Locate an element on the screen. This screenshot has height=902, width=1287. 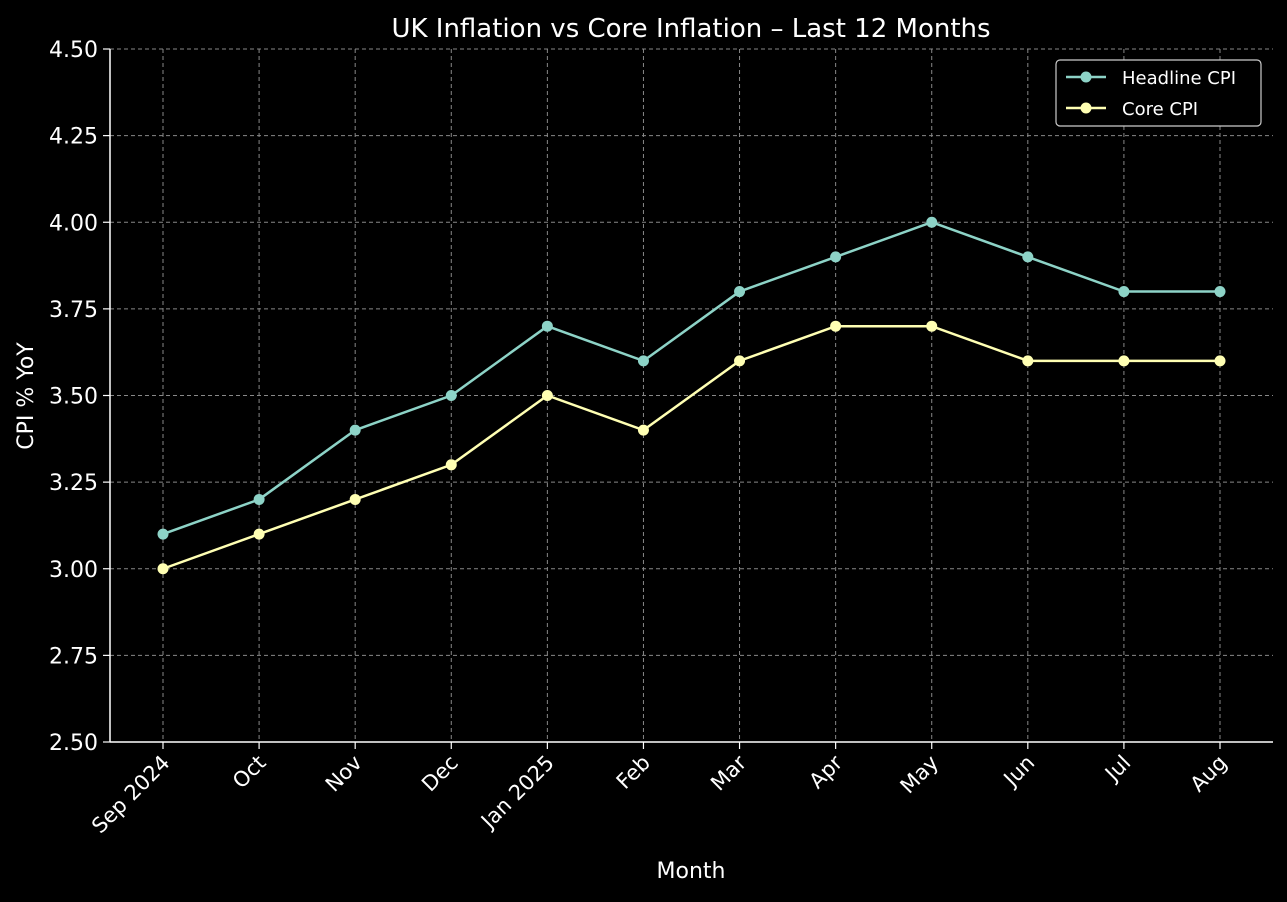
y-tick-label: 3.50 is located at coordinates (73, 397).